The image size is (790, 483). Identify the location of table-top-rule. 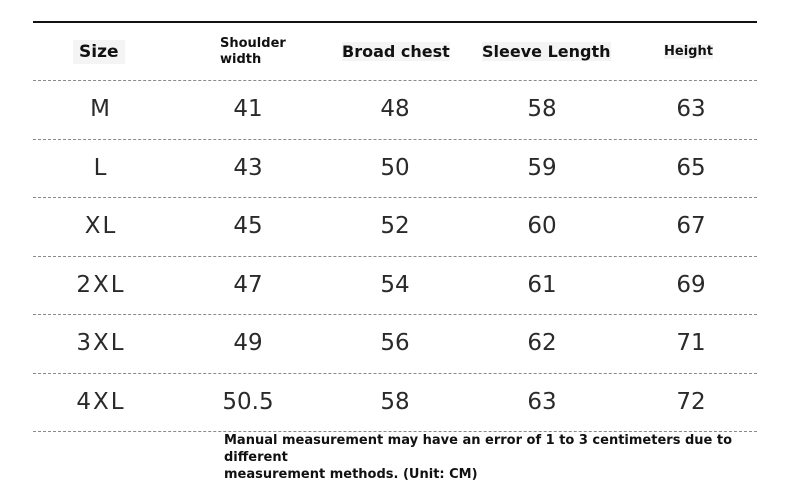
(395, 22).